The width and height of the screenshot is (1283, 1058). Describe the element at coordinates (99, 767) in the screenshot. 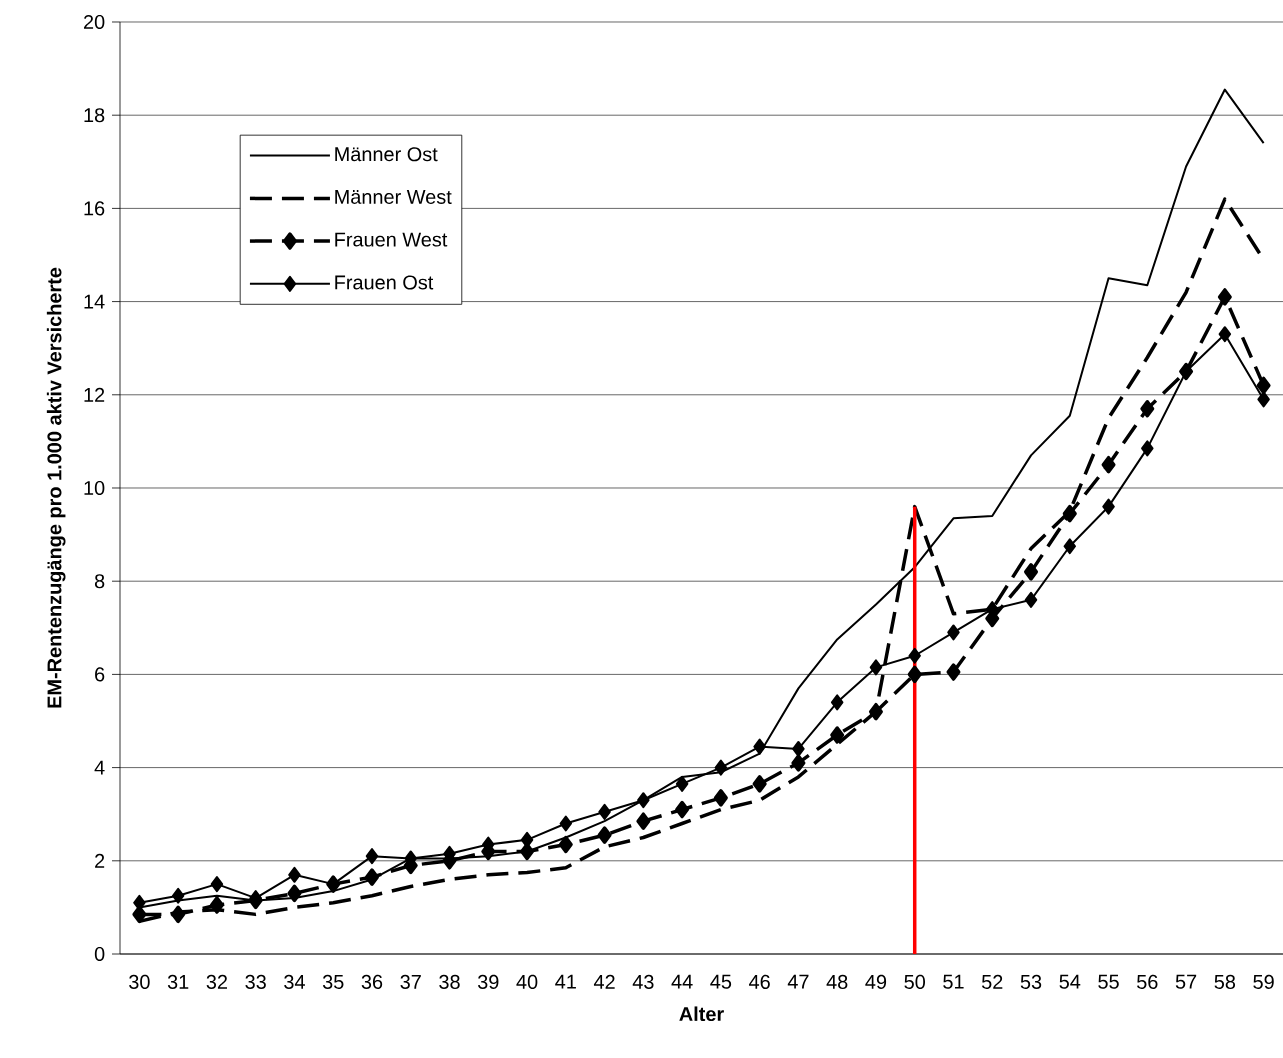

I see `y-tick-label: 4` at that location.